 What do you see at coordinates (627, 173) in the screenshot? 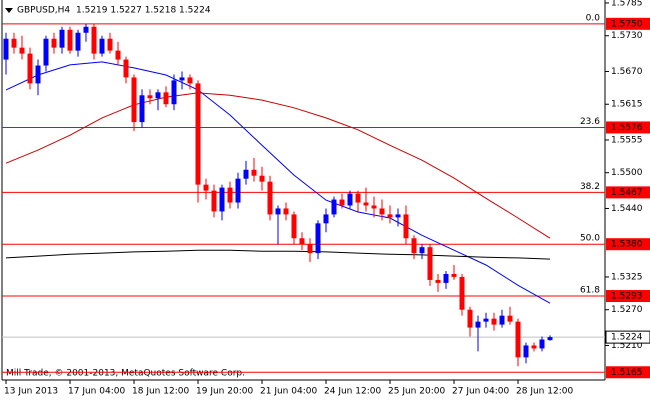
I see `y-tick-label: 1.5500` at bounding box center [627, 173].